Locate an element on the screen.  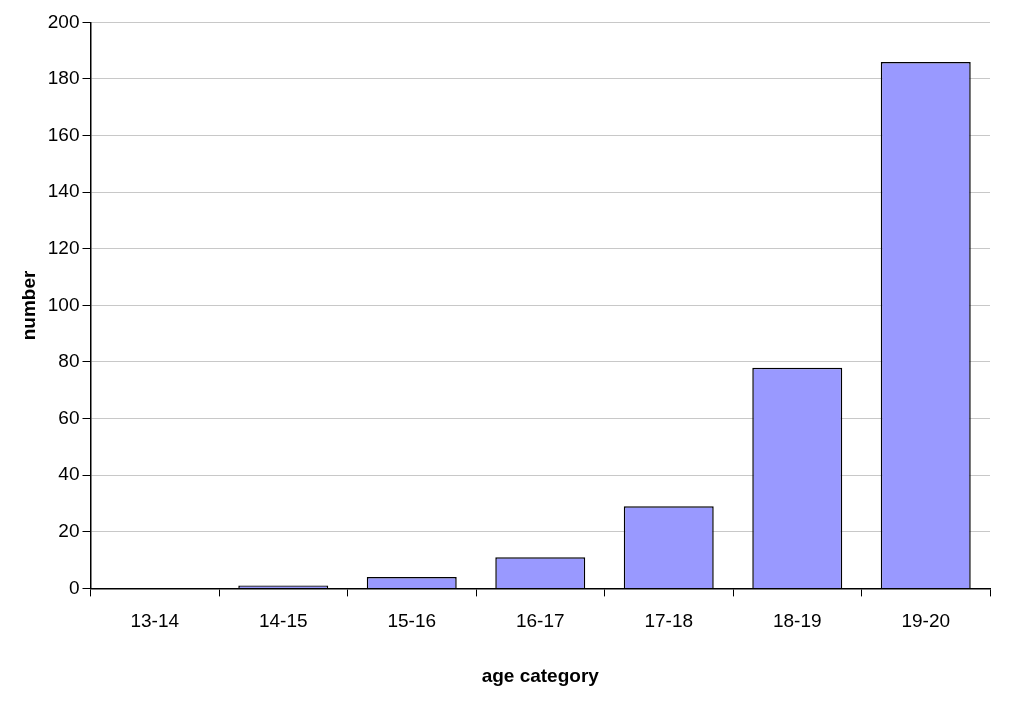
x-tick-label: 18-19 is located at coordinates (797, 621).